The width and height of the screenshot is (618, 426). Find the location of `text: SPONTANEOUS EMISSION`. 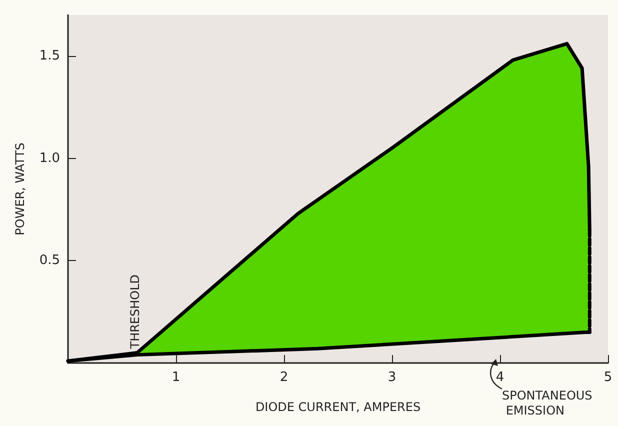

text: SPONTANEOUS EMISSION is located at coordinates (547, 403).